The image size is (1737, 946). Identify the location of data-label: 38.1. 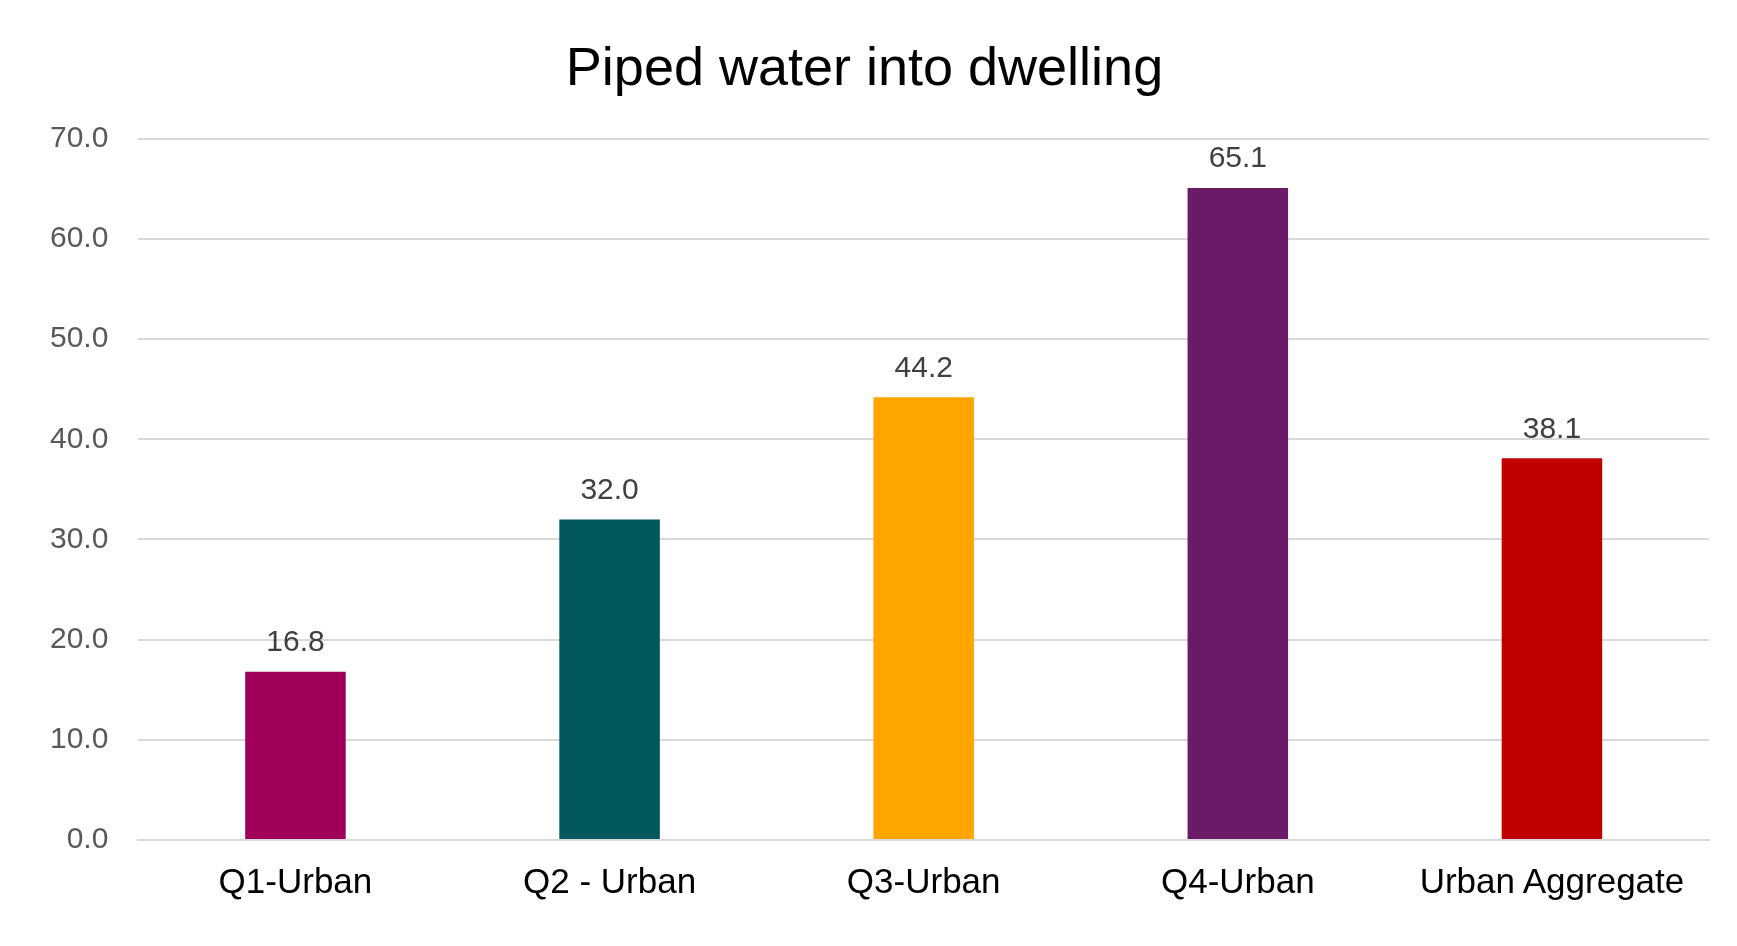
(1552, 427).